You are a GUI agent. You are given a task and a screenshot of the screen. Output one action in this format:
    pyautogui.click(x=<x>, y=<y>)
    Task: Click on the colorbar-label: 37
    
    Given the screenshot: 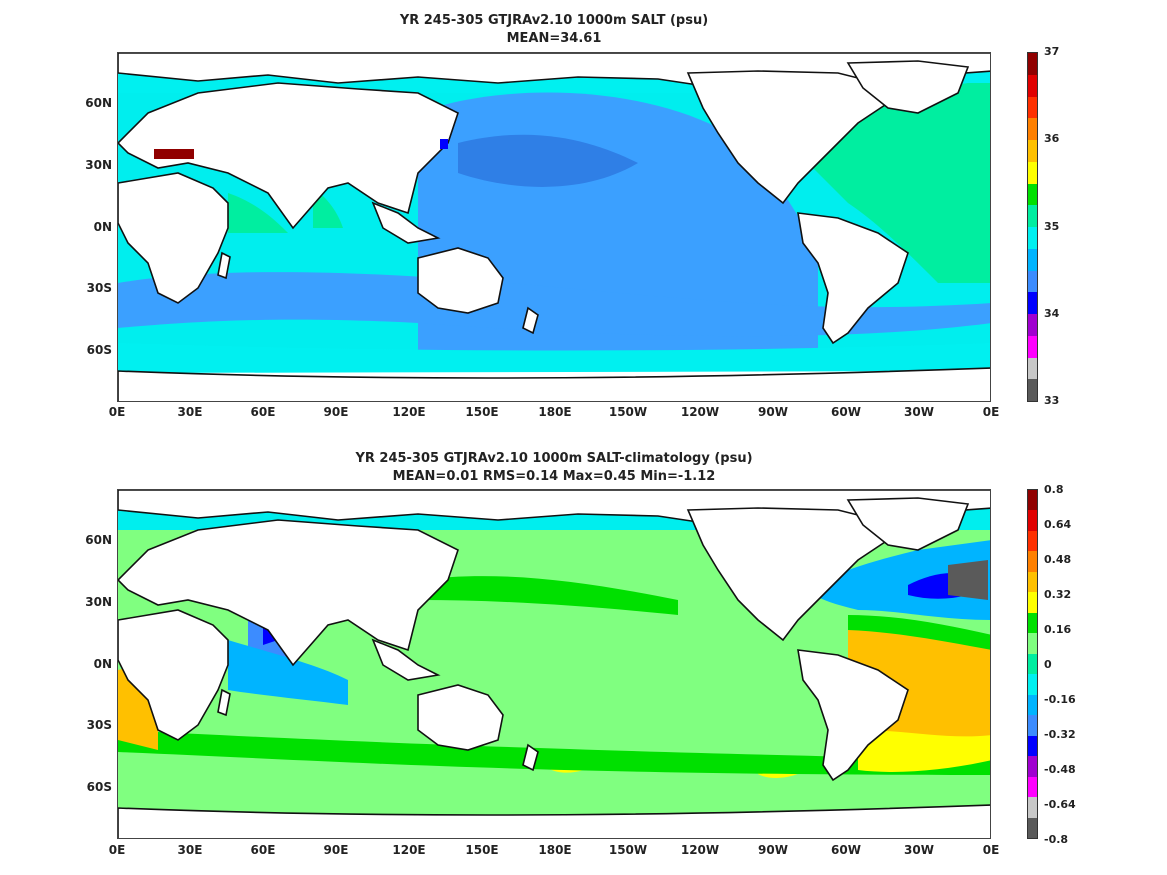 What is the action you would take?
    pyautogui.click(x=1052, y=51)
    